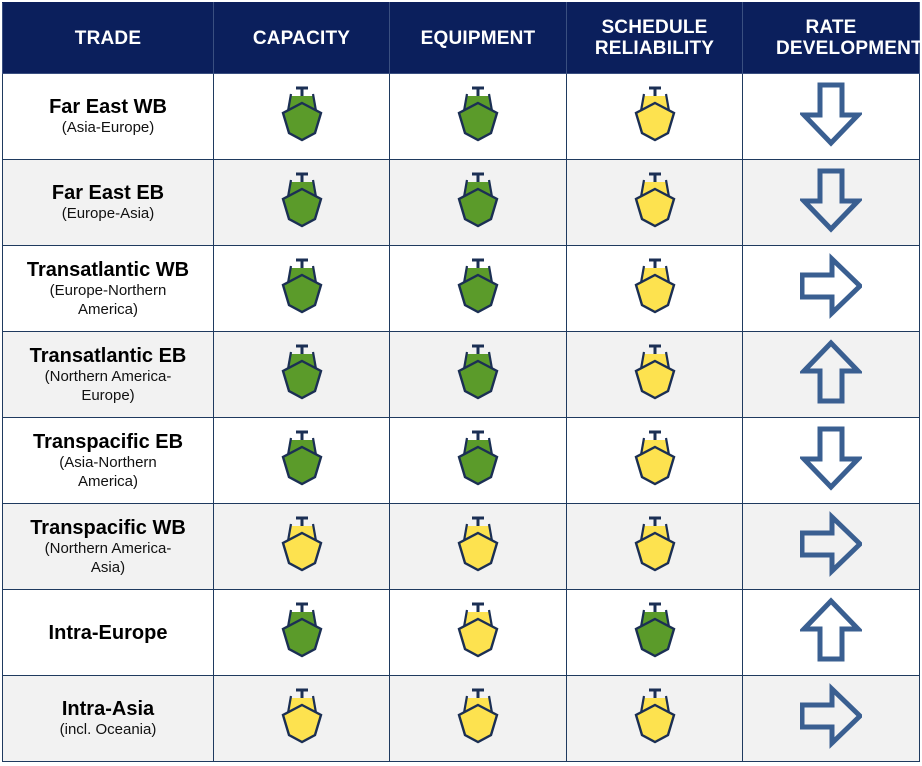  Describe the element at coordinates (108, 213) in the screenshot. I see `trade-route: (Europe-Asia)` at that location.